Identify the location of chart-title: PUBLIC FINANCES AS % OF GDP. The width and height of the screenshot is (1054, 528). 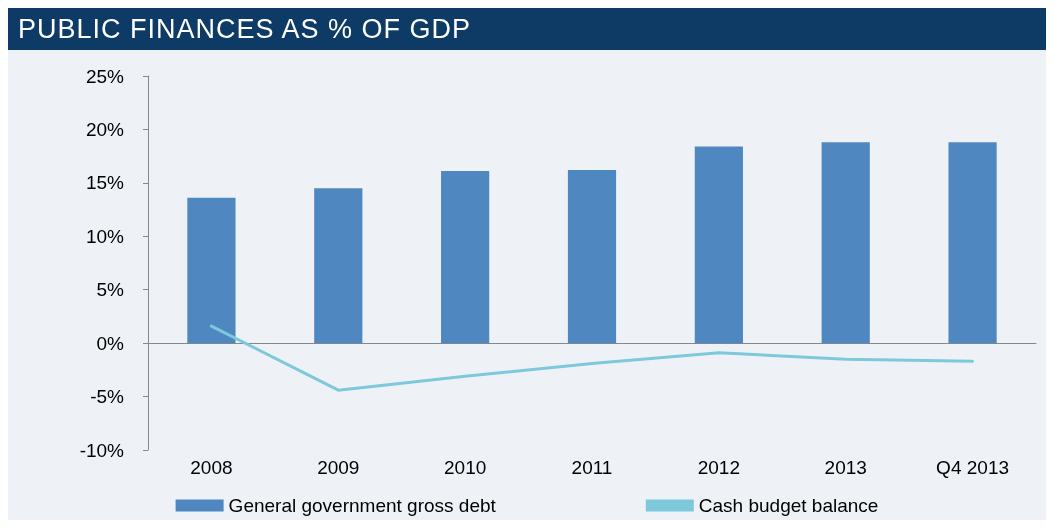
(527, 29).